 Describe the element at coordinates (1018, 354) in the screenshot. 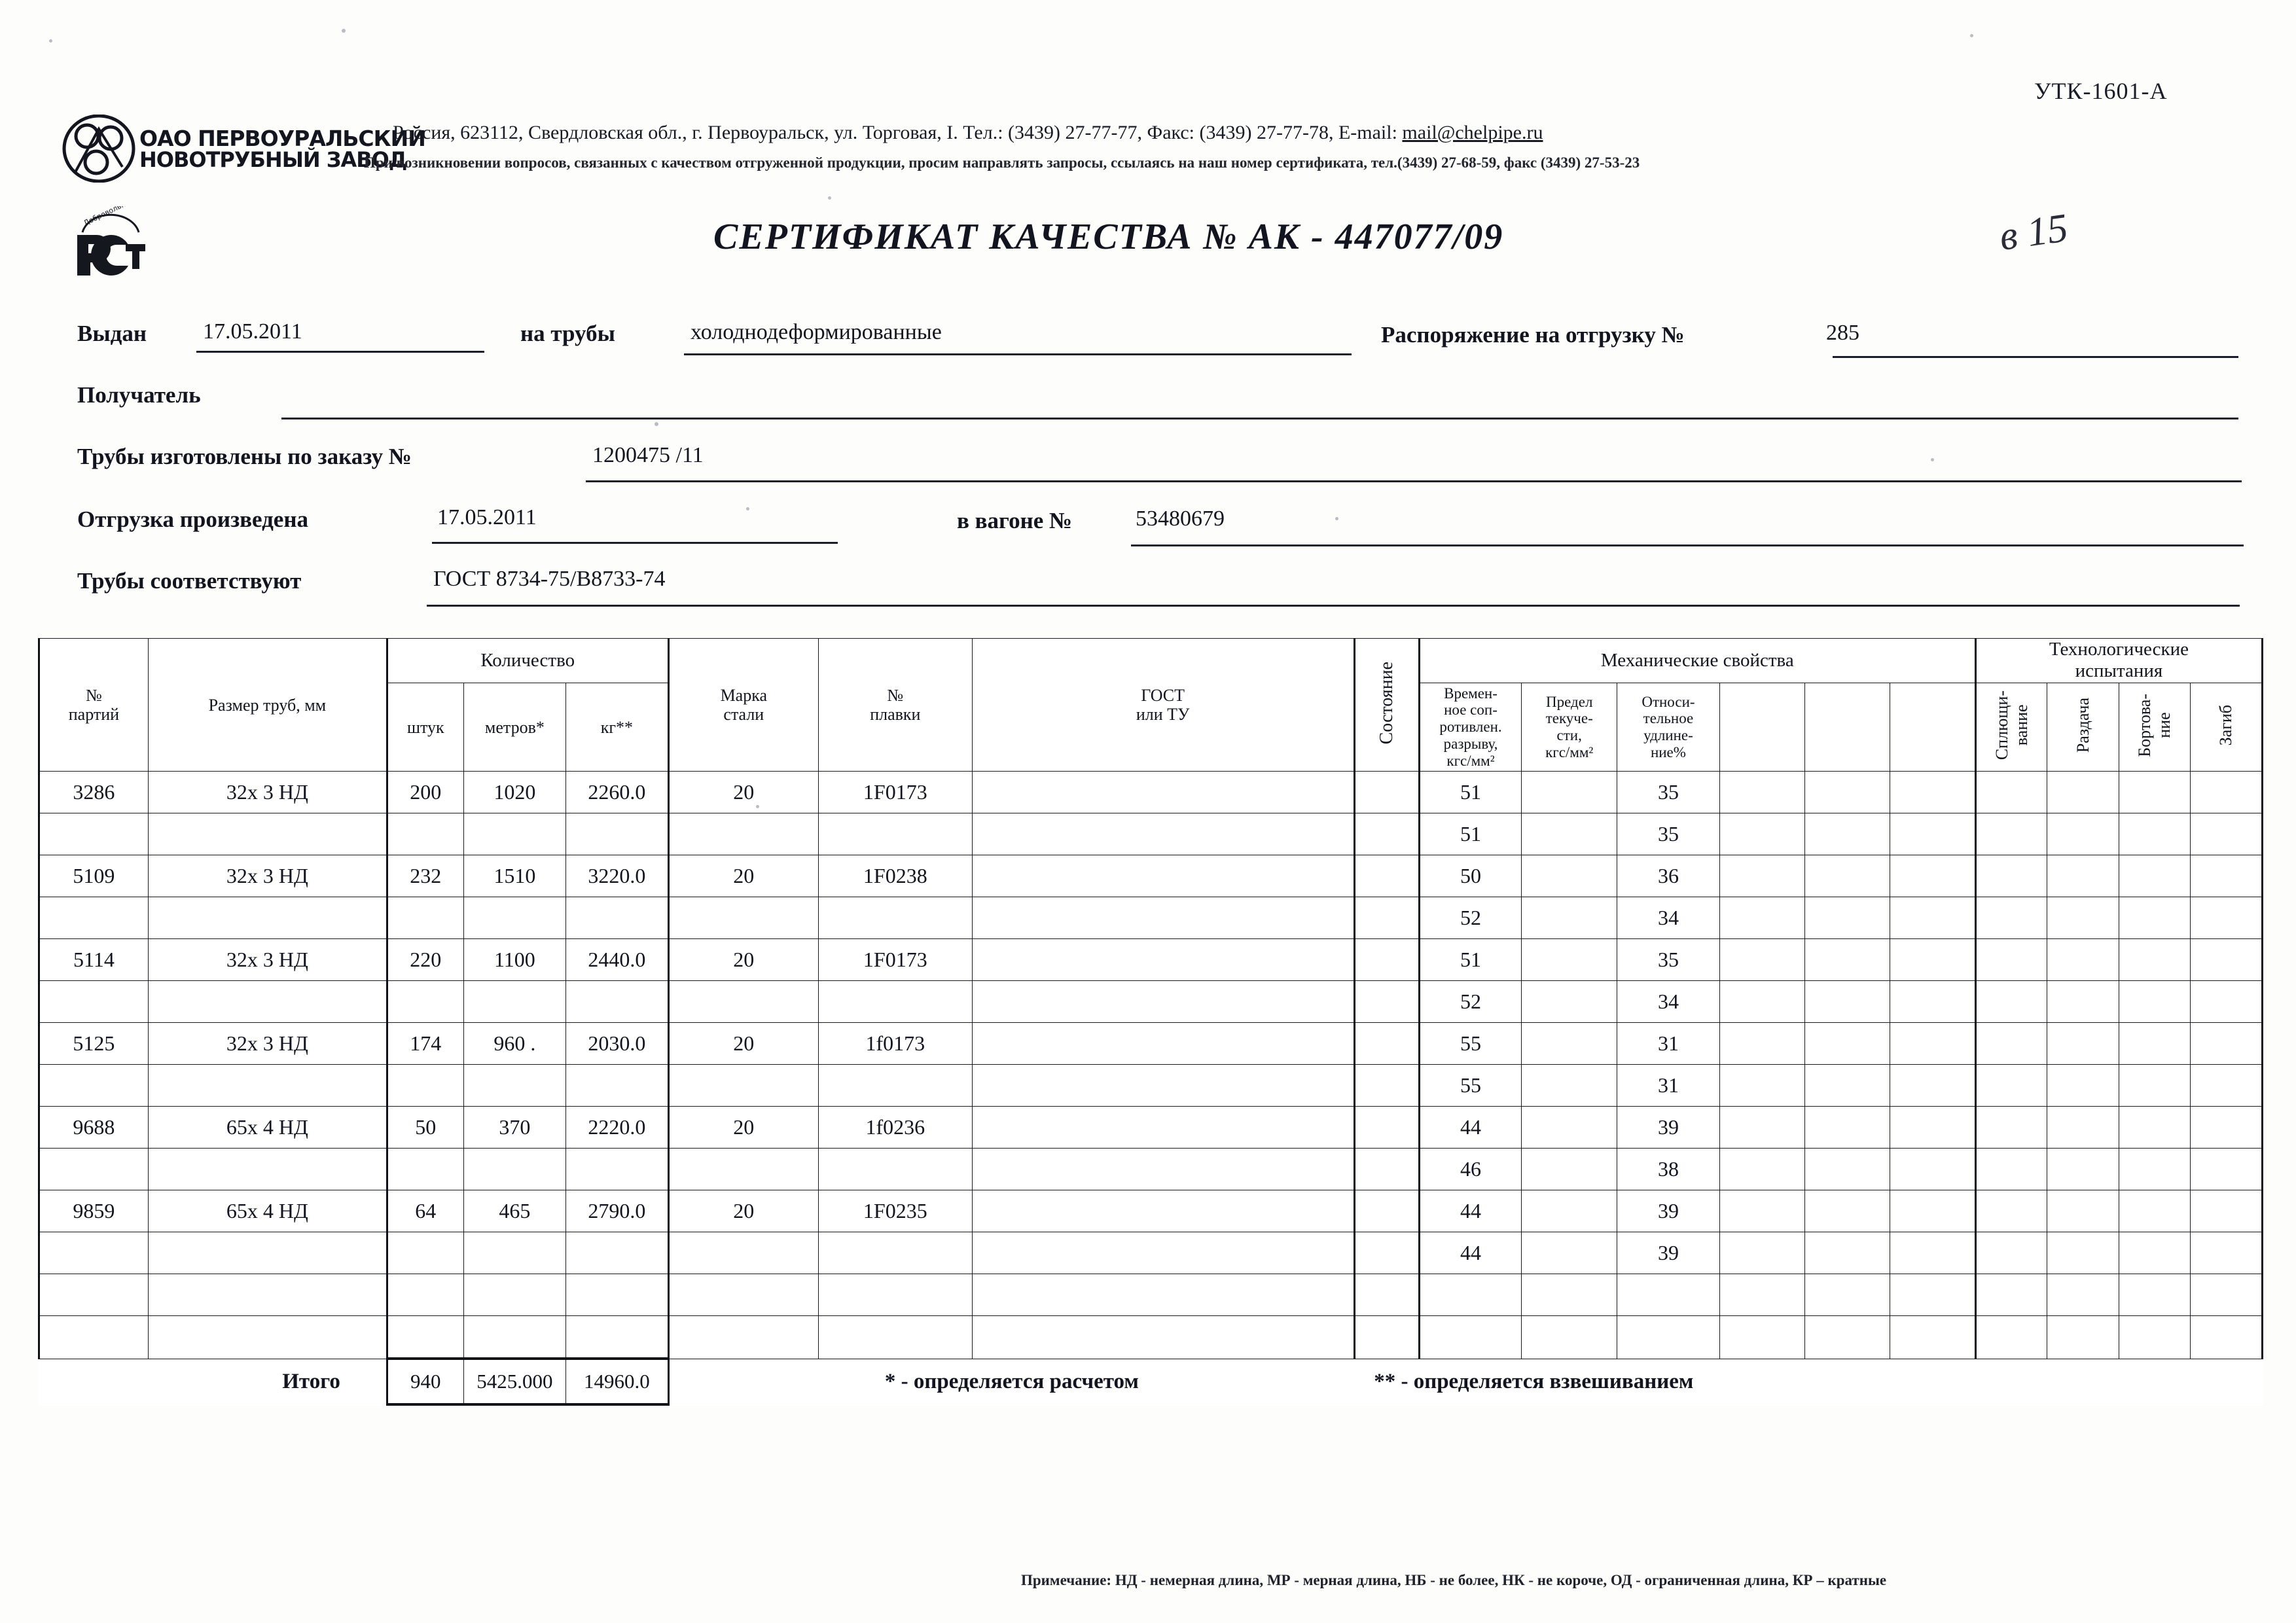

I see `pipes-underline` at that location.